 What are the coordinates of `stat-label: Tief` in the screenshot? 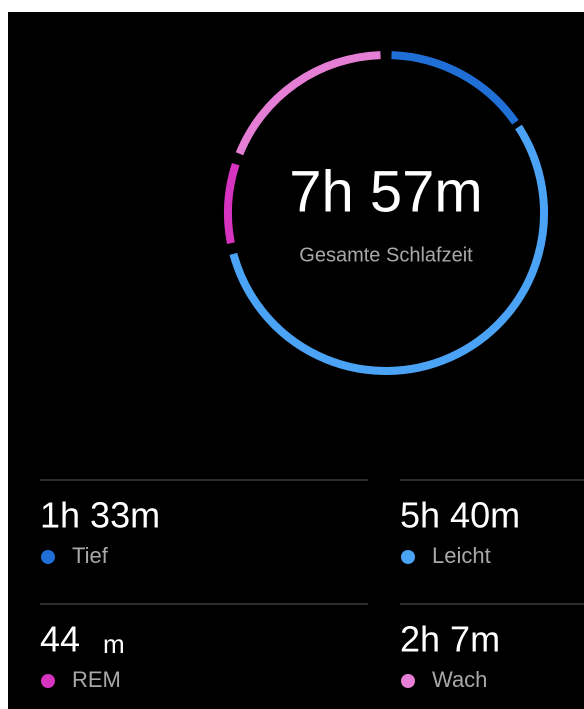 It's located at (90, 555).